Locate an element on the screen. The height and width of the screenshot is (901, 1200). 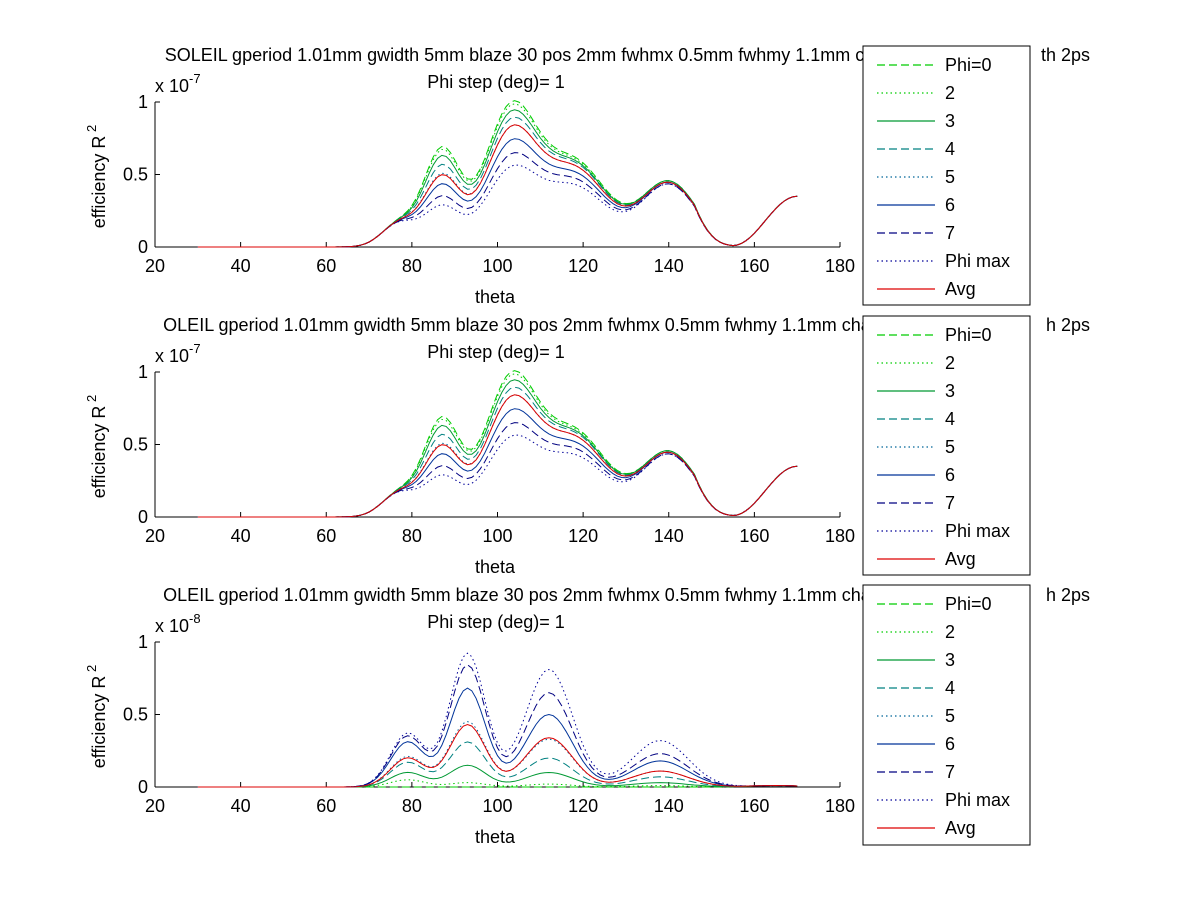
x-tick-label: 60 is located at coordinates (326, 806).